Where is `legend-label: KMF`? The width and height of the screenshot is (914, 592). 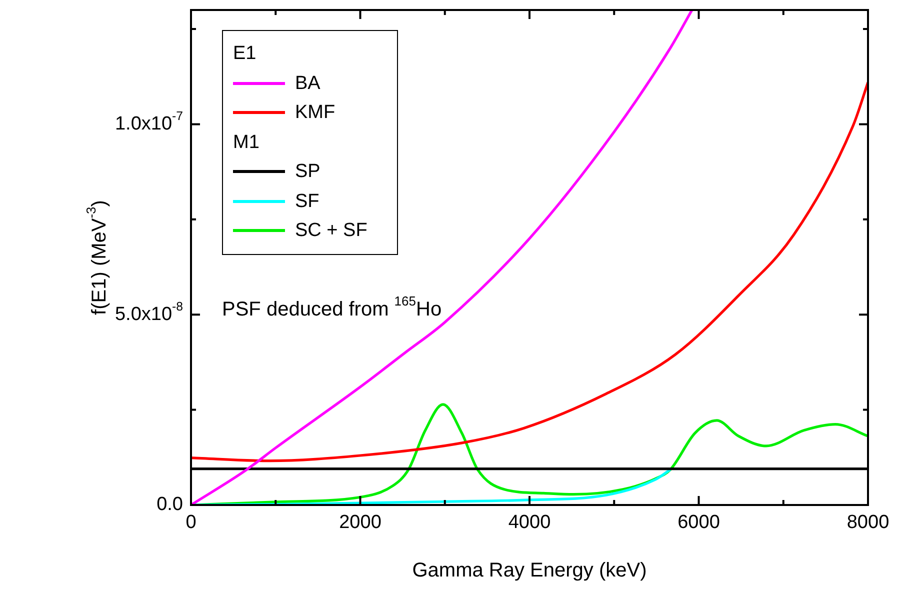
legend-label: KMF is located at coordinates (315, 113).